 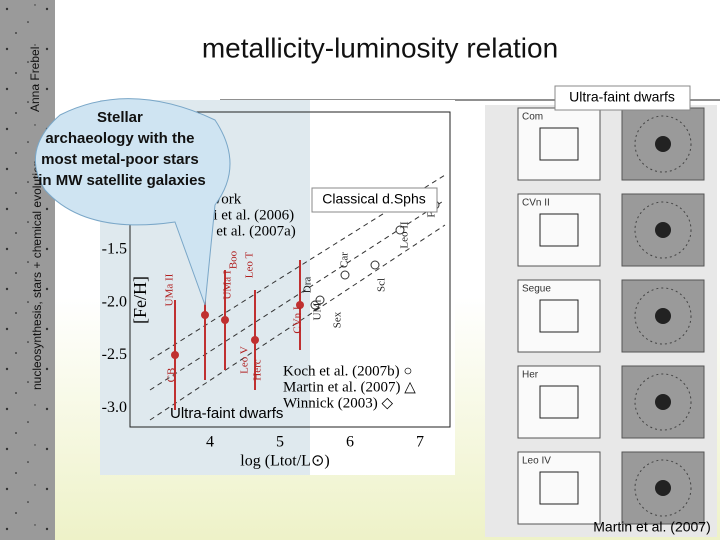 I want to click on galaxy-label: Scl, so click(x=382, y=285).